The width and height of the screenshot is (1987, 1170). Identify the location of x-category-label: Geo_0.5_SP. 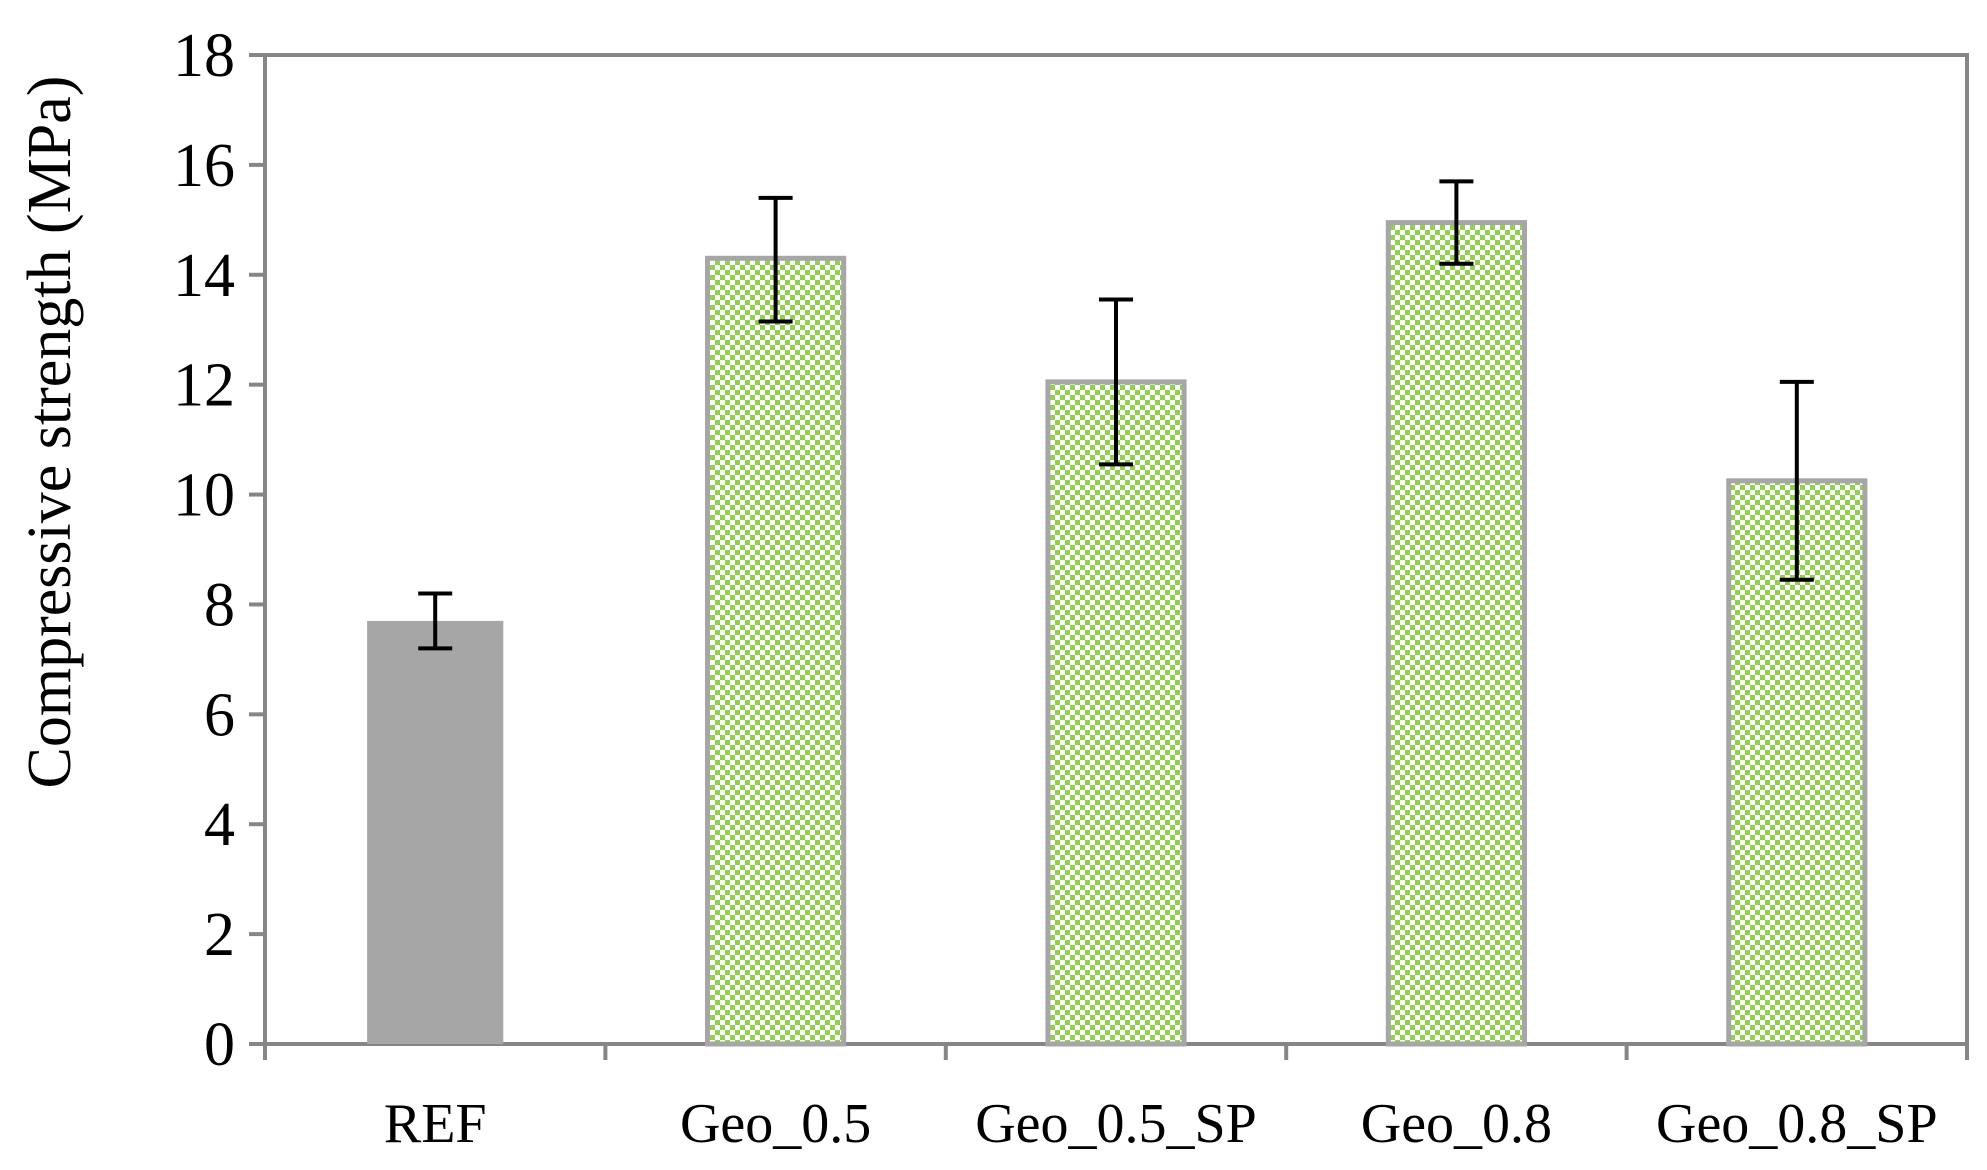
(1116, 1124).